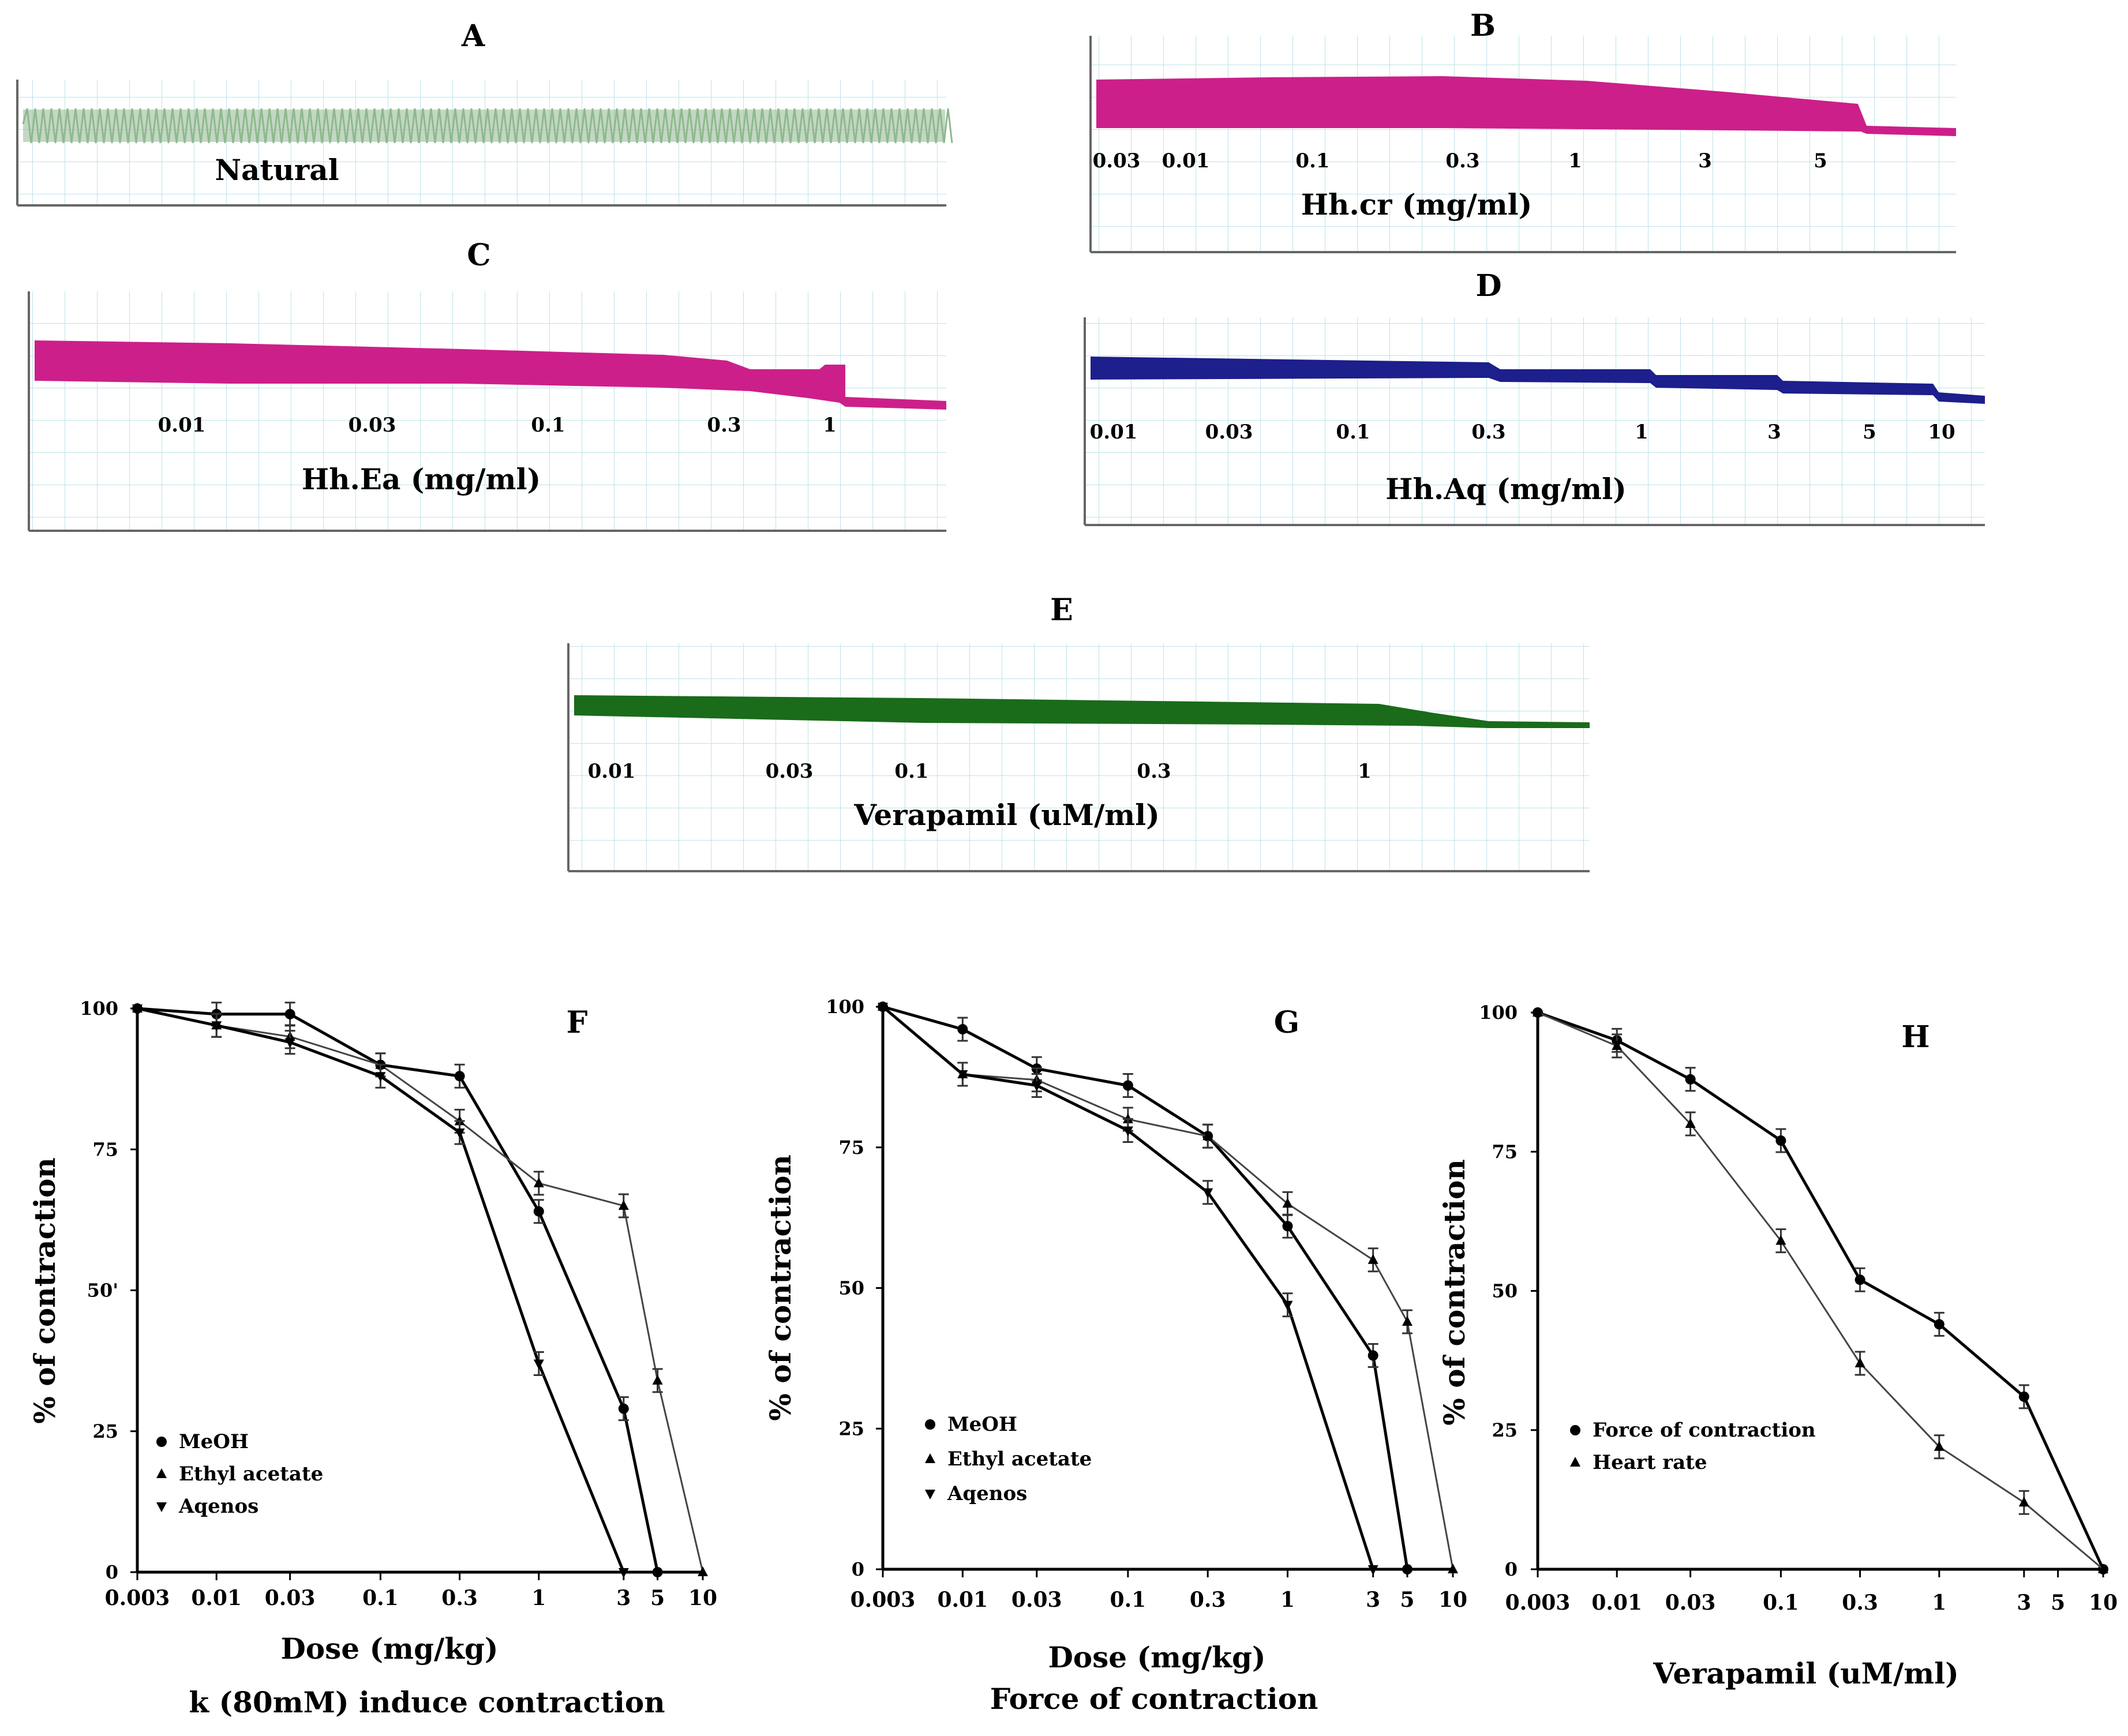  I want to click on x-tick-label: 0.3, so click(1208, 1600).